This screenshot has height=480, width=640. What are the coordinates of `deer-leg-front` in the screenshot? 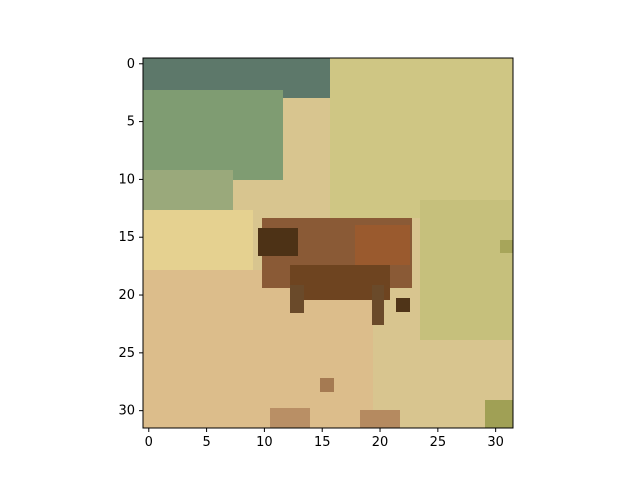 It's located at (297, 299).